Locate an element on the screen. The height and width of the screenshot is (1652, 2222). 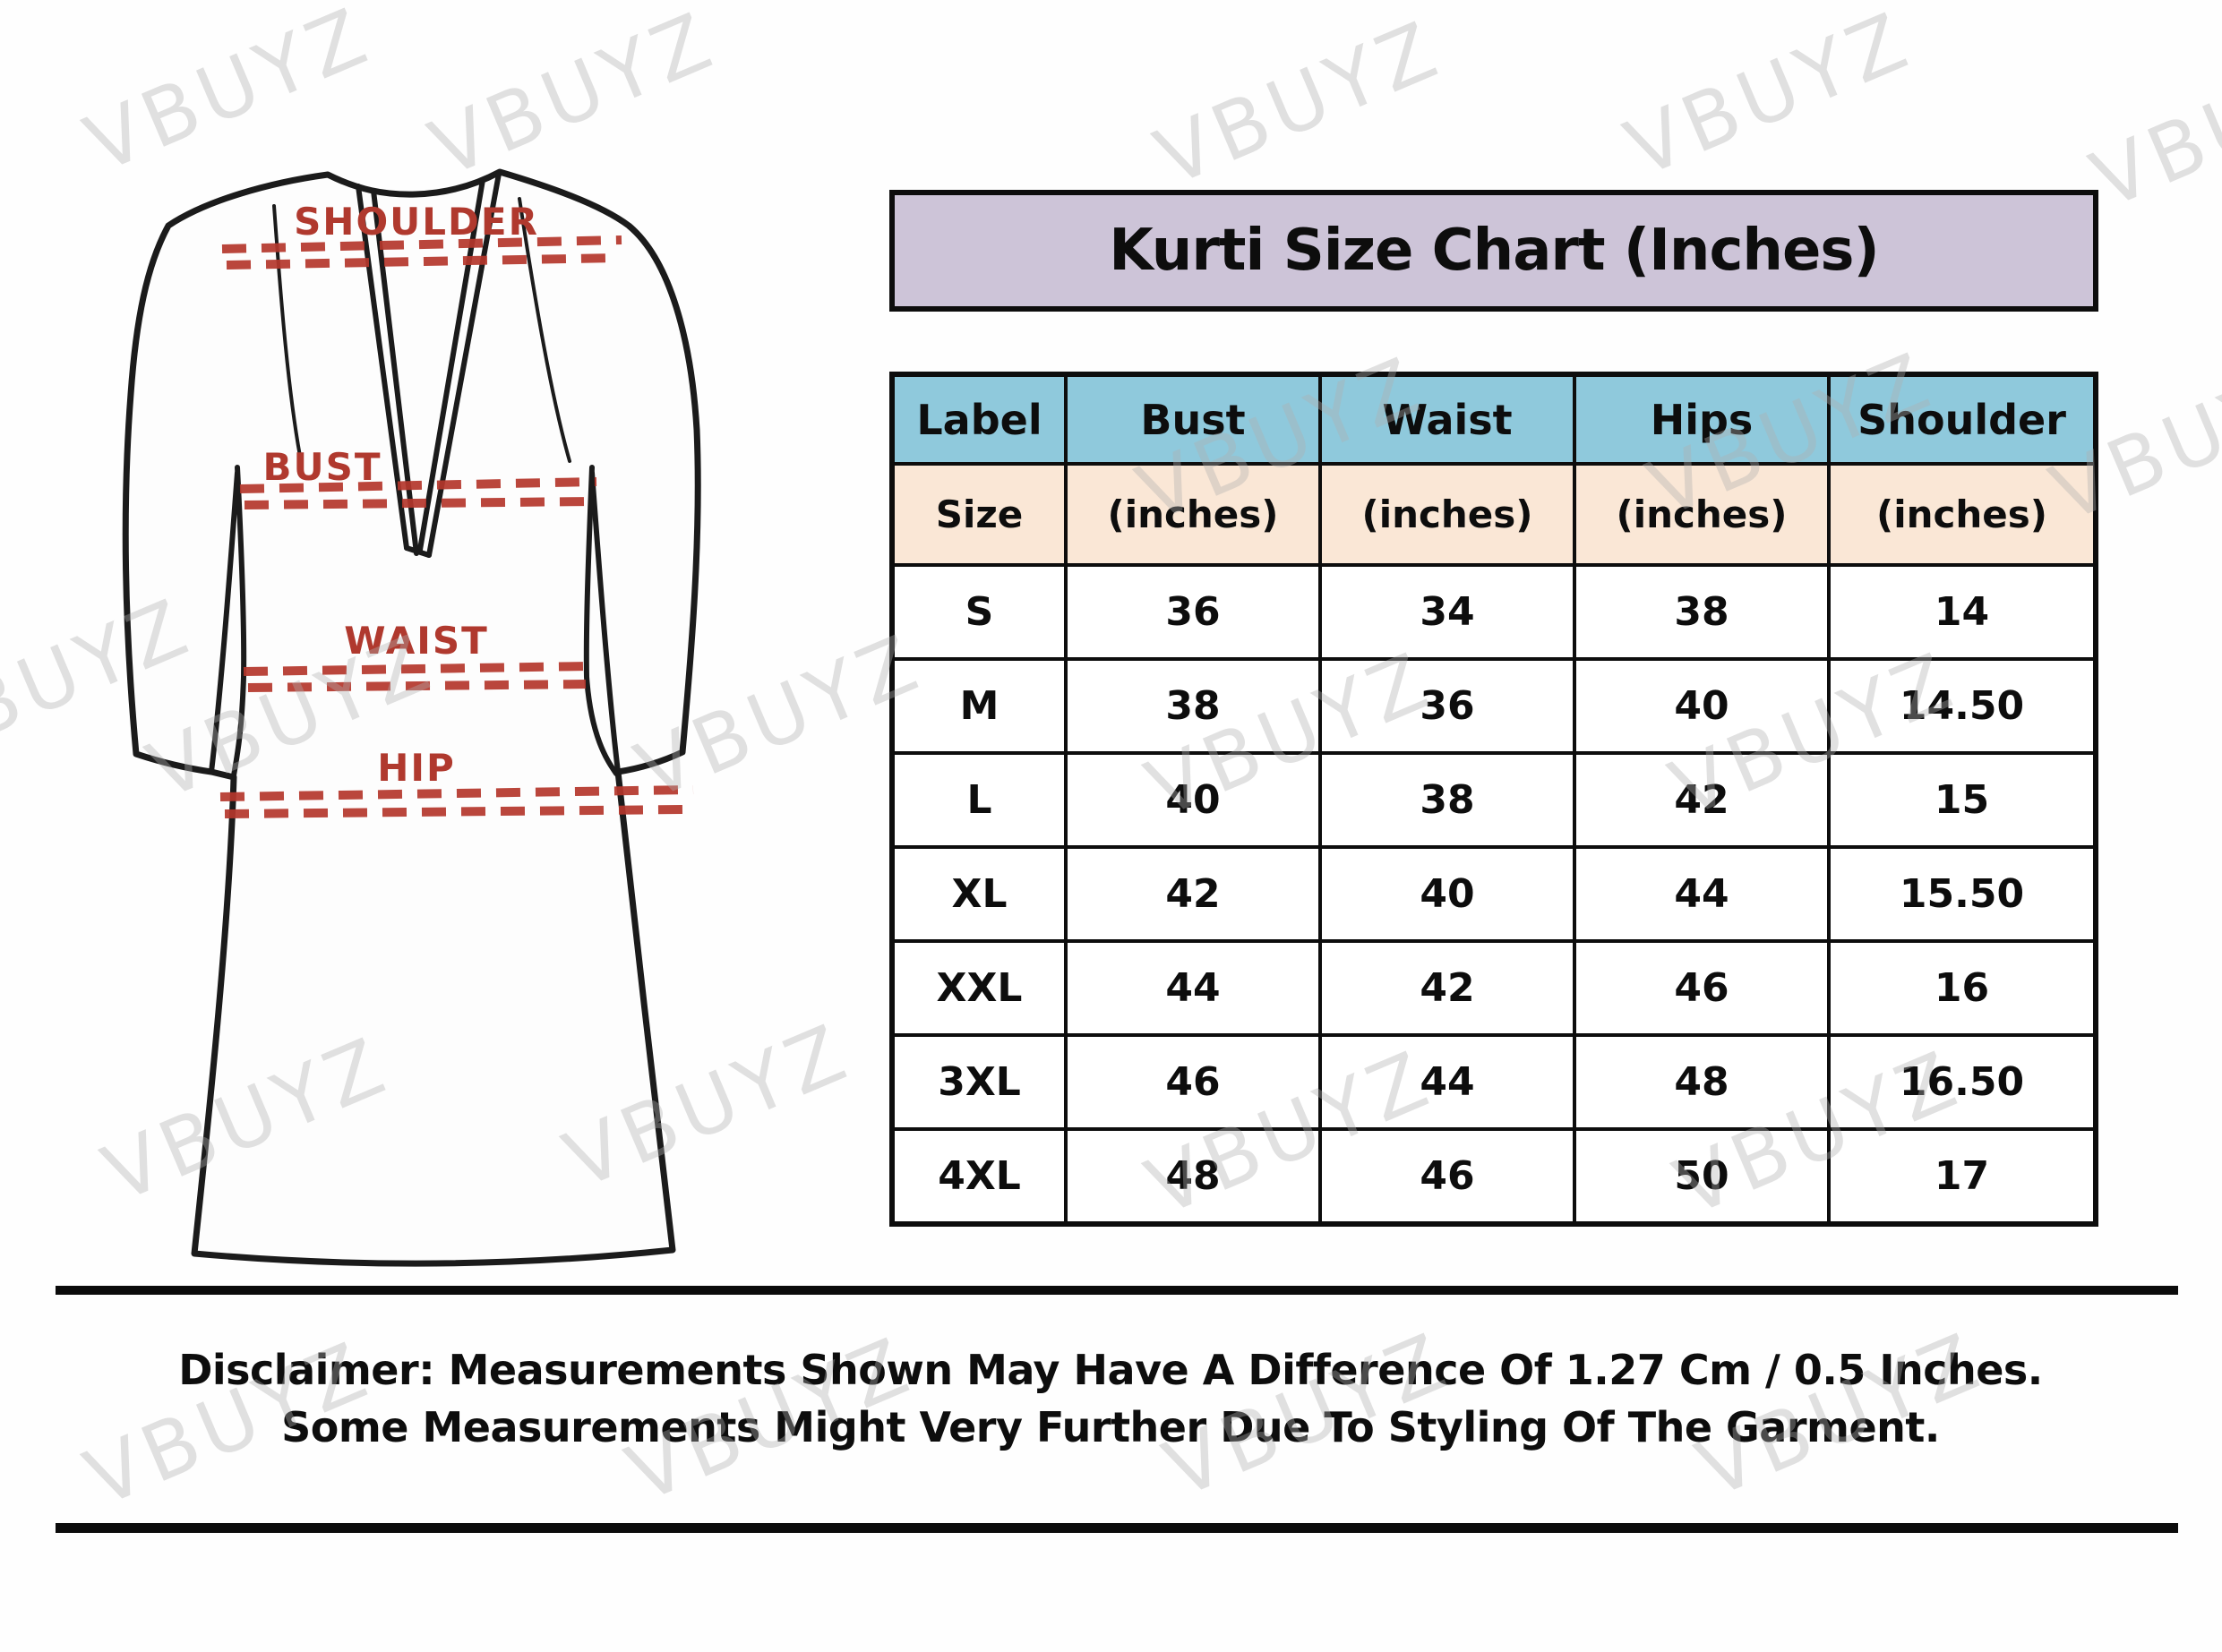
kurti-seam-lines is located at coordinates (415, 487).